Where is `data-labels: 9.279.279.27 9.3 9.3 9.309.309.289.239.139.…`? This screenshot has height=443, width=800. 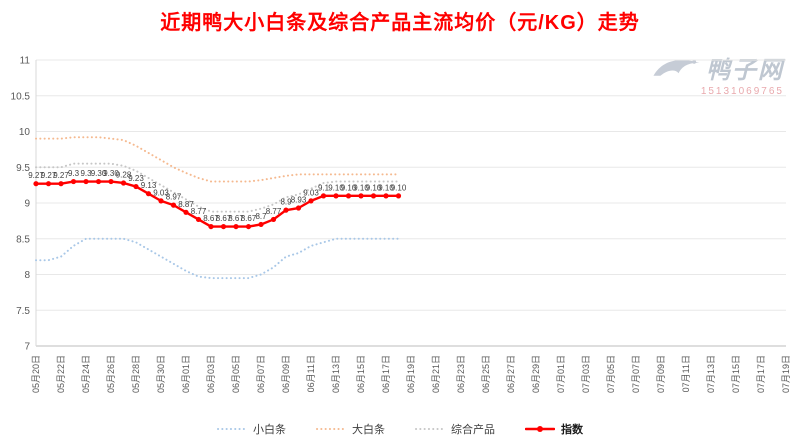 data-labels: 9.279.279.27 9.3 9.3 9.309.309.289.239.139.… is located at coordinates (217, 196).